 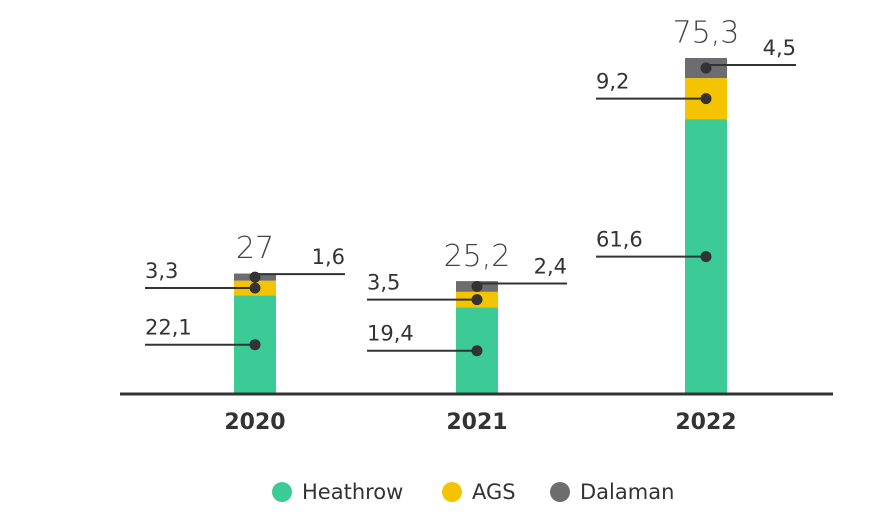 What do you see at coordinates (328, 257) in the screenshot?
I see `value-label: 1,6` at bounding box center [328, 257].